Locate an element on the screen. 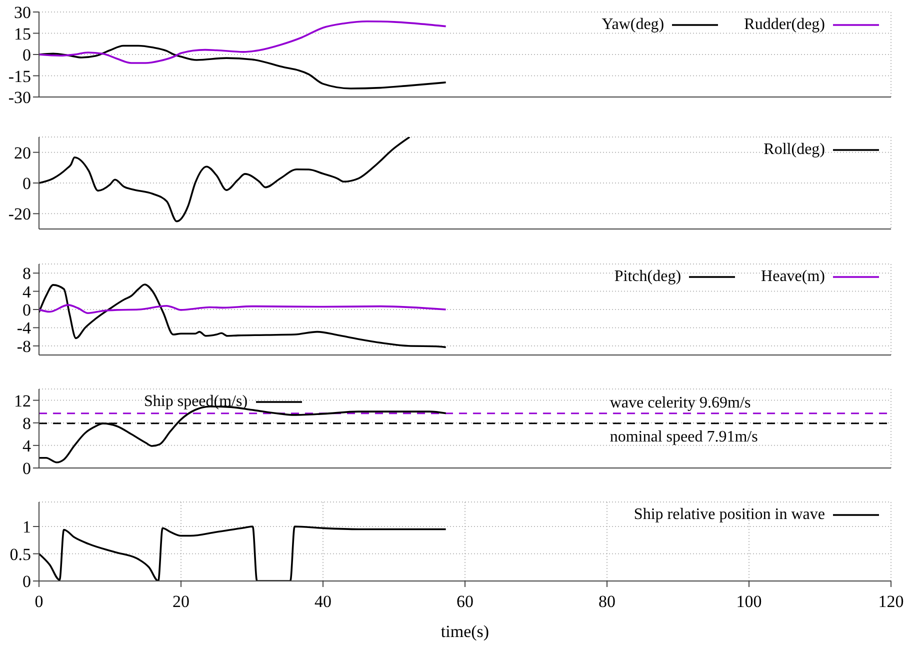 Image resolution: width=913 pixels, height=665 pixels. y-tick-label: 30 is located at coordinates (22, 12).